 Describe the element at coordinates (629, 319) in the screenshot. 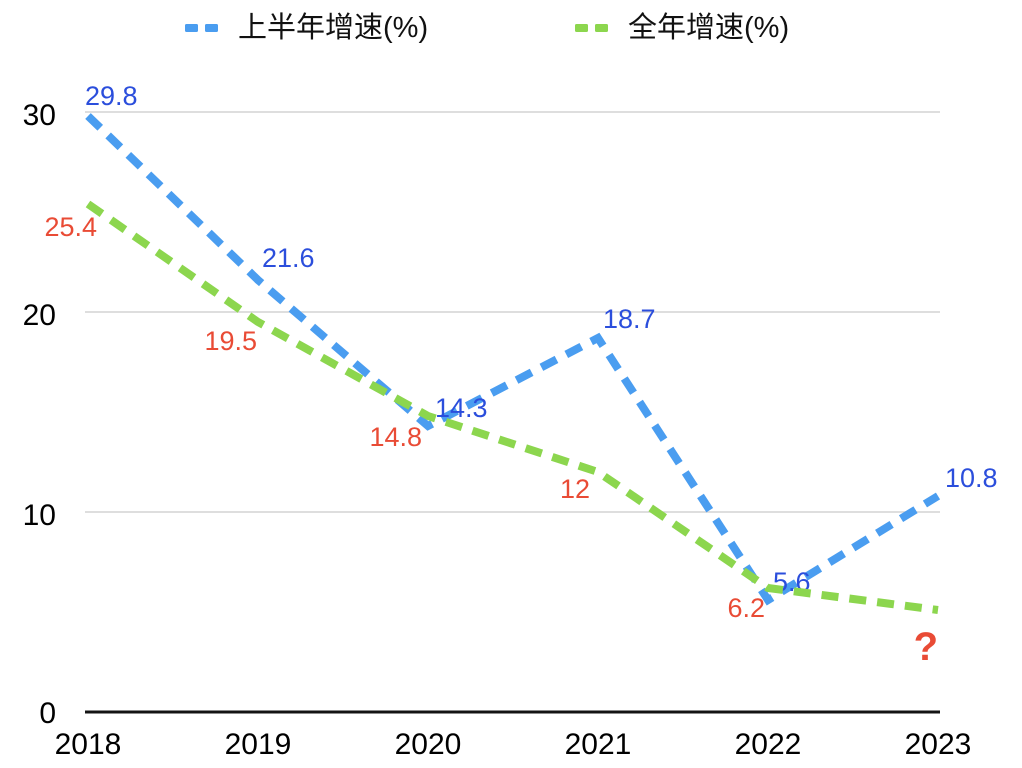

I see `first-half-growth-point-label: 18.7` at that location.